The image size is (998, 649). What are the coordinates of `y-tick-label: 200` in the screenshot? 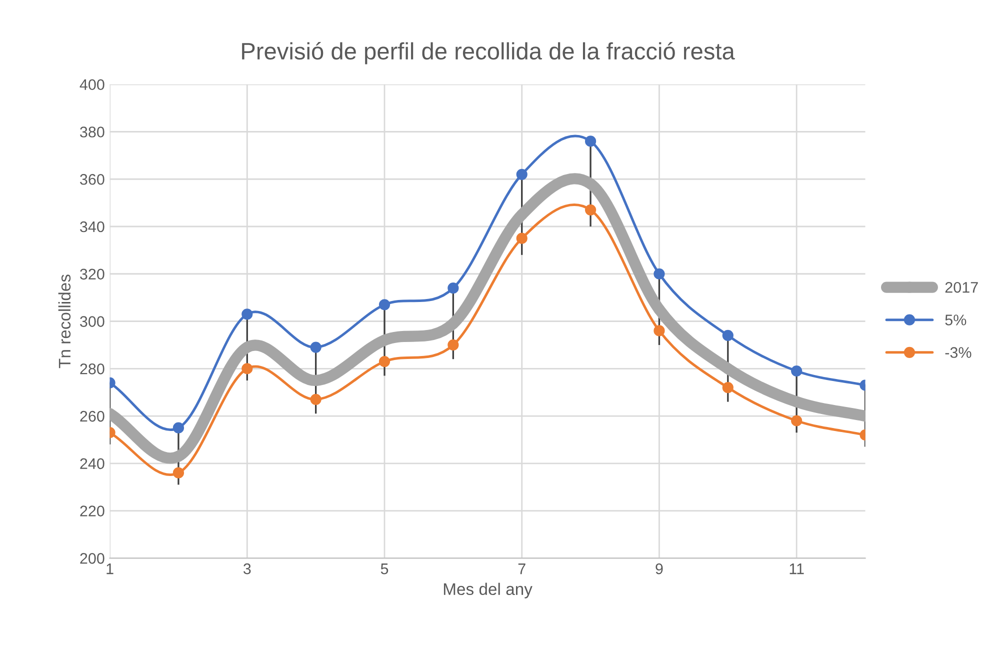 It's located at (92, 558).